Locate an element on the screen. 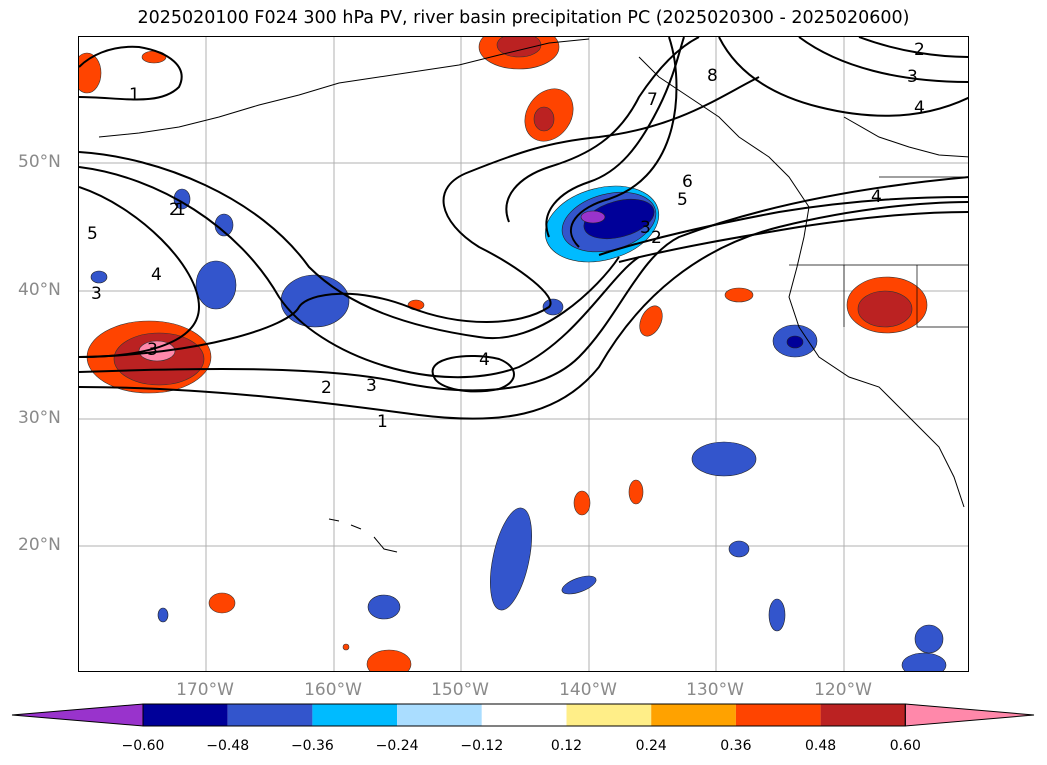 This screenshot has width=1047, height=765. colorbar is located at coordinates (523, 715).